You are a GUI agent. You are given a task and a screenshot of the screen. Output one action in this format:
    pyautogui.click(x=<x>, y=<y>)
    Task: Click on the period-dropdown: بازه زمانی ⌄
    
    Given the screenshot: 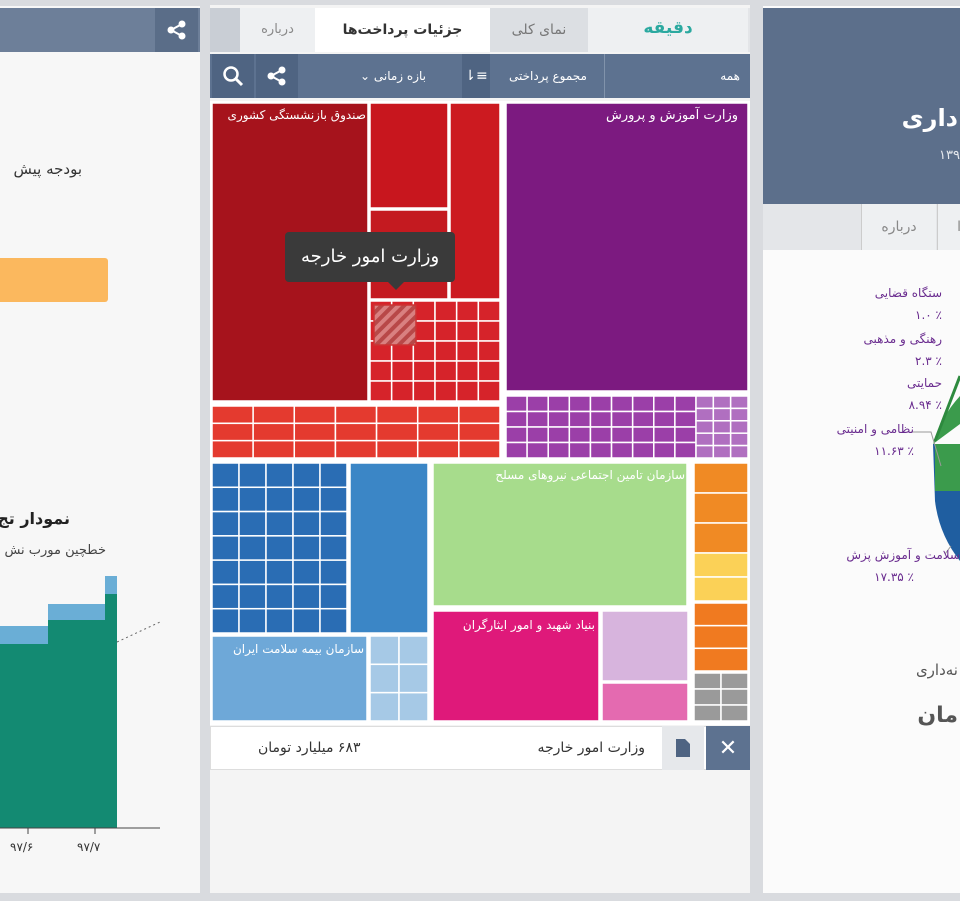 What is the action you would take?
    pyautogui.click(x=393, y=76)
    